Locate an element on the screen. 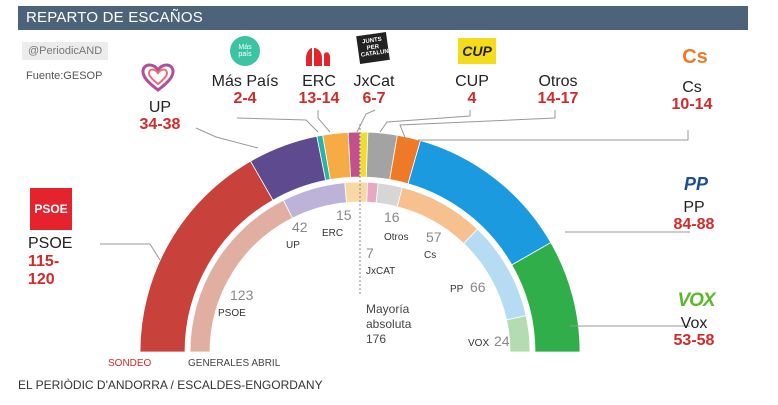  party-label-psoe: PSOE 115- 120 is located at coordinates (53, 262).